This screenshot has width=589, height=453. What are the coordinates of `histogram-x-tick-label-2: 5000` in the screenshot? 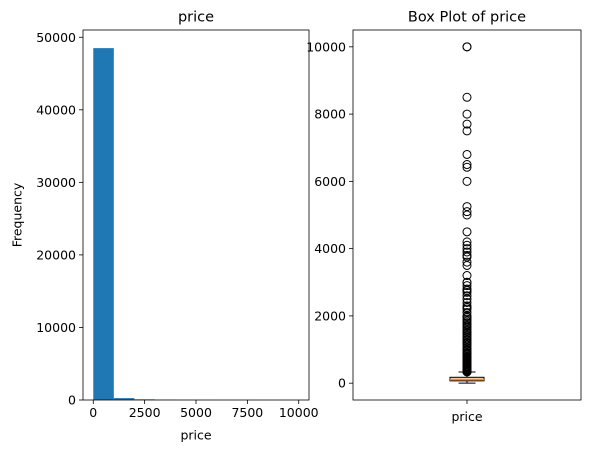 It's located at (196, 412).